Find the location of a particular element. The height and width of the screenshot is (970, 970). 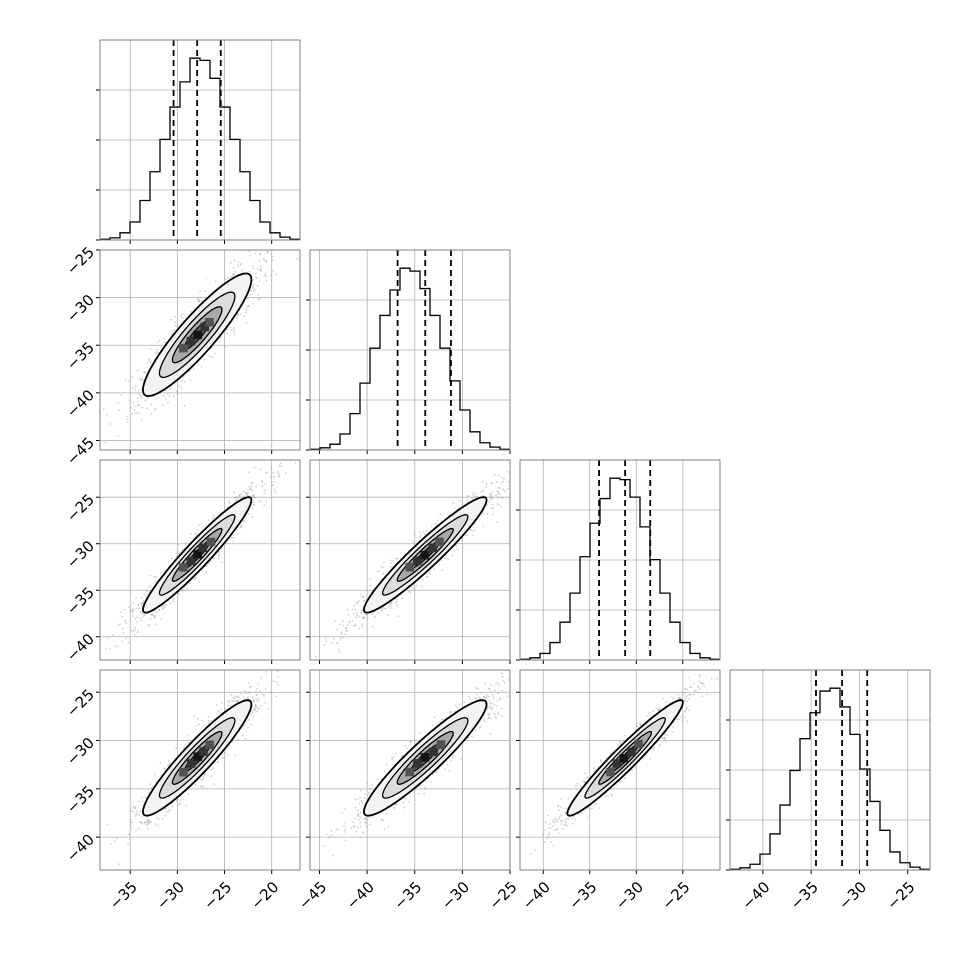

y-tick-label: −35 is located at coordinates (80, 601).